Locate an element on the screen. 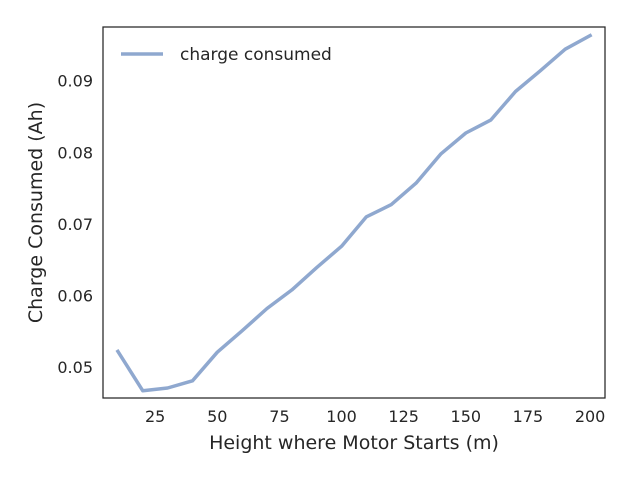 This screenshot has width=640, height=480. x-tick-label: 125 is located at coordinates (403, 416).